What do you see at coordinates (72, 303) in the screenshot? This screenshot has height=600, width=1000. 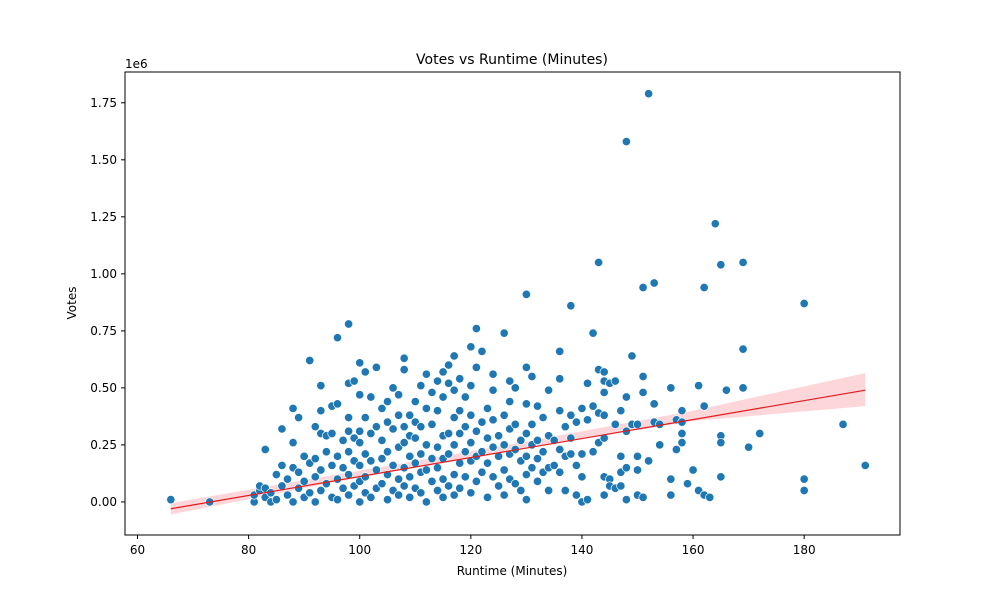 I see `y-axis-label: Votes` at bounding box center [72, 303].